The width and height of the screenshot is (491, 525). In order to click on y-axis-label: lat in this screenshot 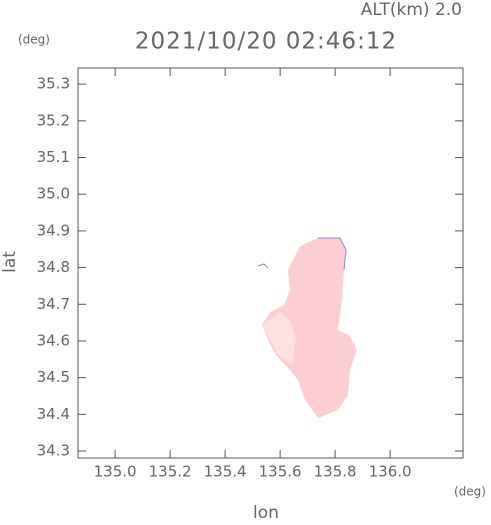, I will do `click(10, 262)`.